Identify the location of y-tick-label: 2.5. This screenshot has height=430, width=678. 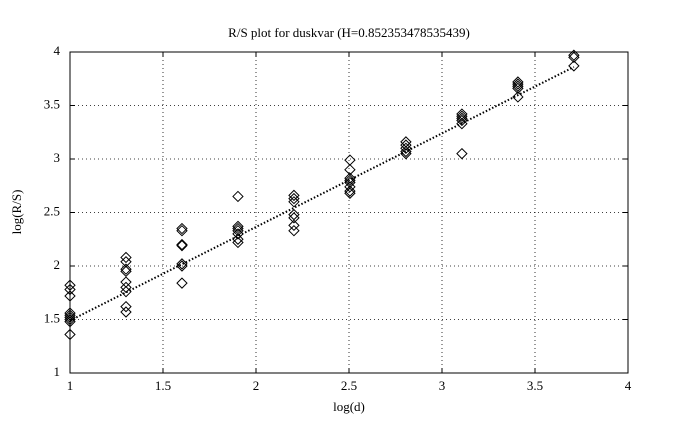
(52, 210).